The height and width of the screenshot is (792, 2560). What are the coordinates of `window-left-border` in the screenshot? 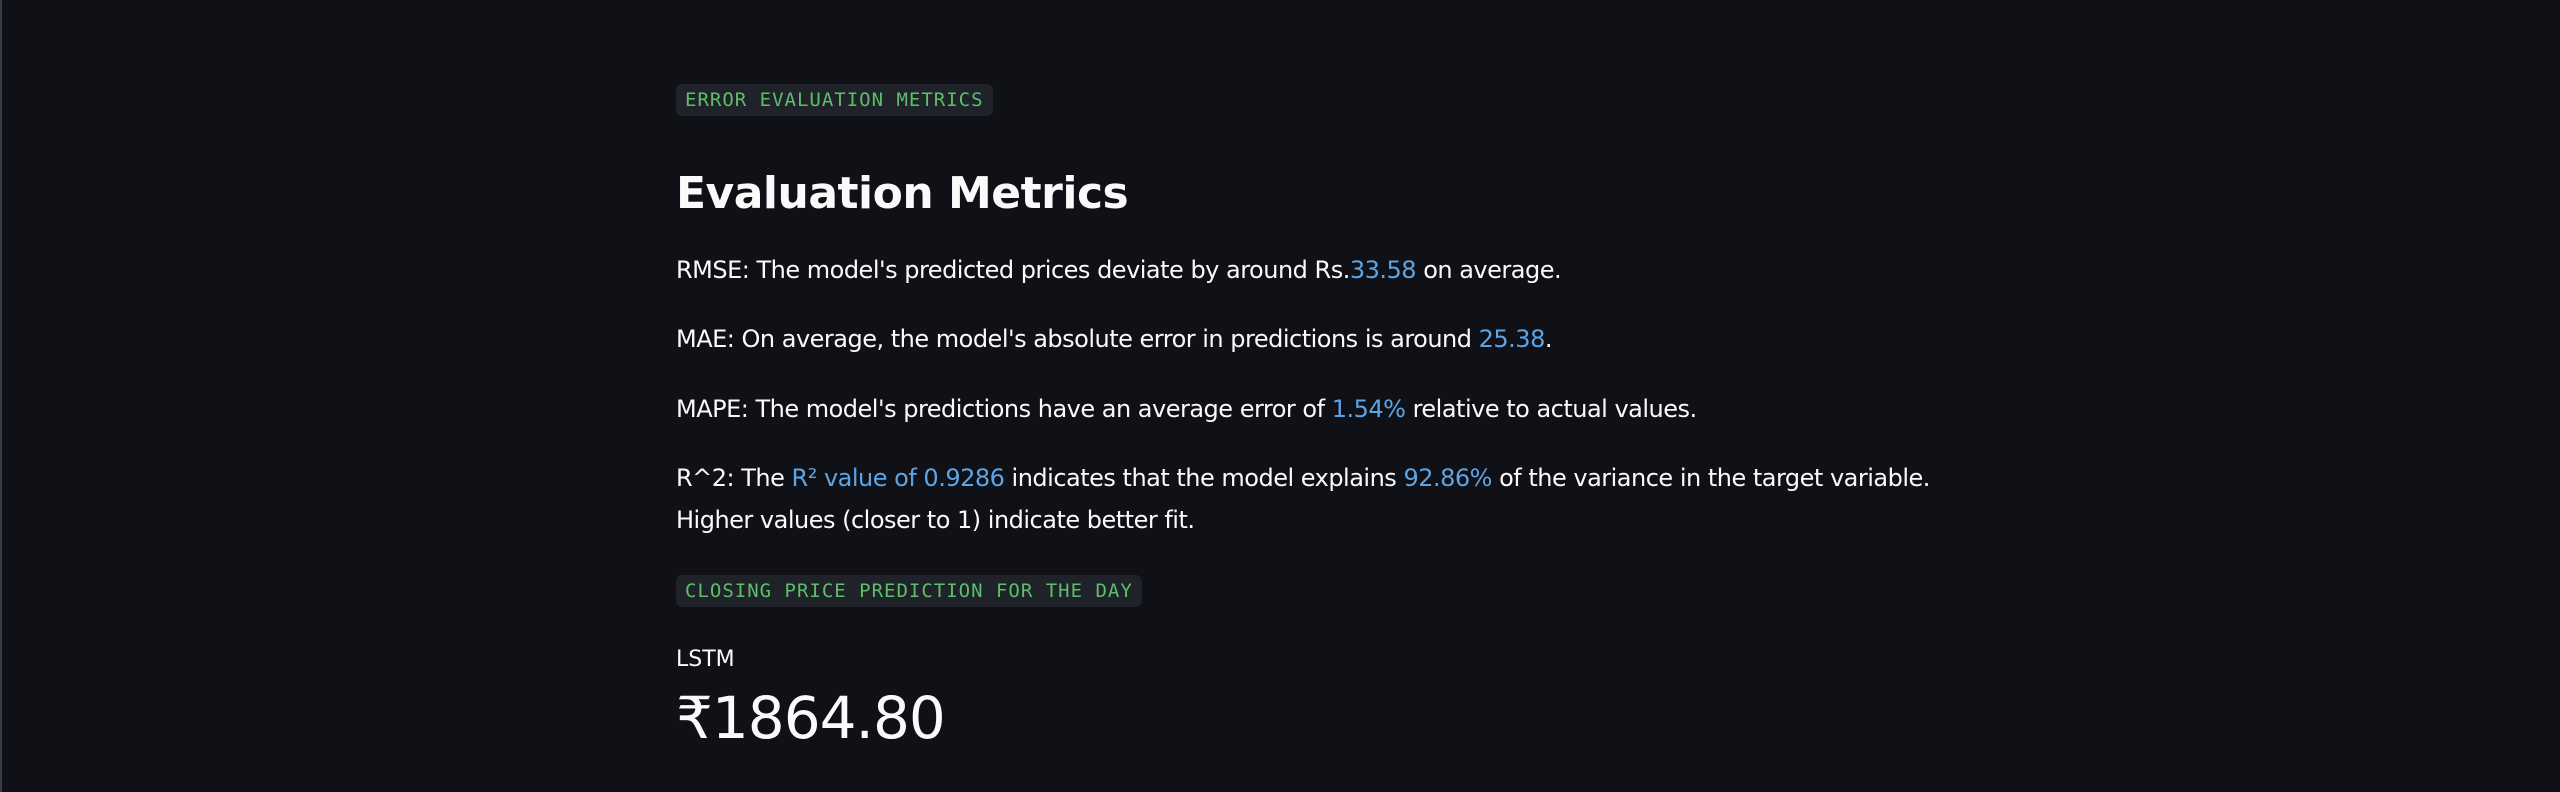 It's located at (1, 396).